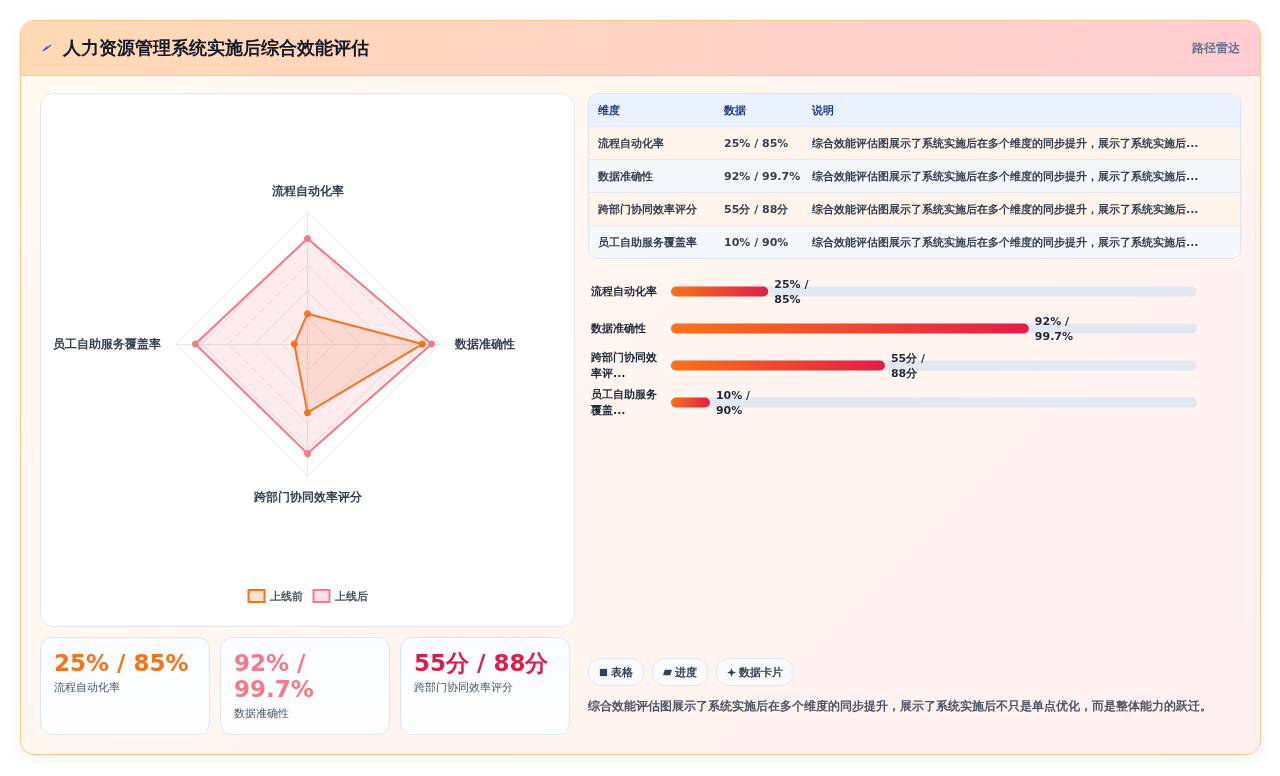 This screenshot has height=776, width=1280. What do you see at coordinates (755, 672) in the screenshot?
I see `text: 数据卡片` at bounding box center [755, 672].